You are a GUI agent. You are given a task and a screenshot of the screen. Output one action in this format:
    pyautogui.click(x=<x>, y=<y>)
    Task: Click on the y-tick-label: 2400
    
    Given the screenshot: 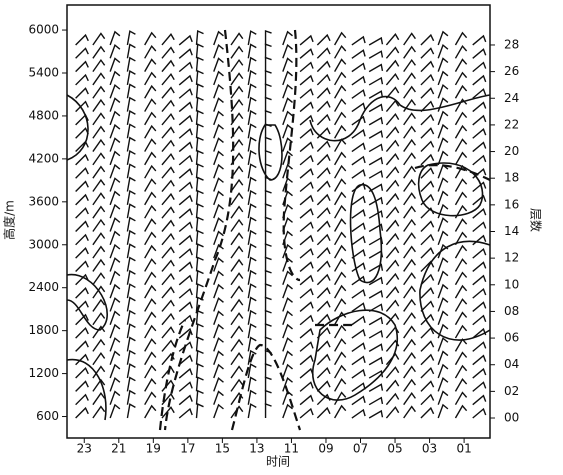 What is the action you would take?
    pyautogui.click(x=43, y=287)
    